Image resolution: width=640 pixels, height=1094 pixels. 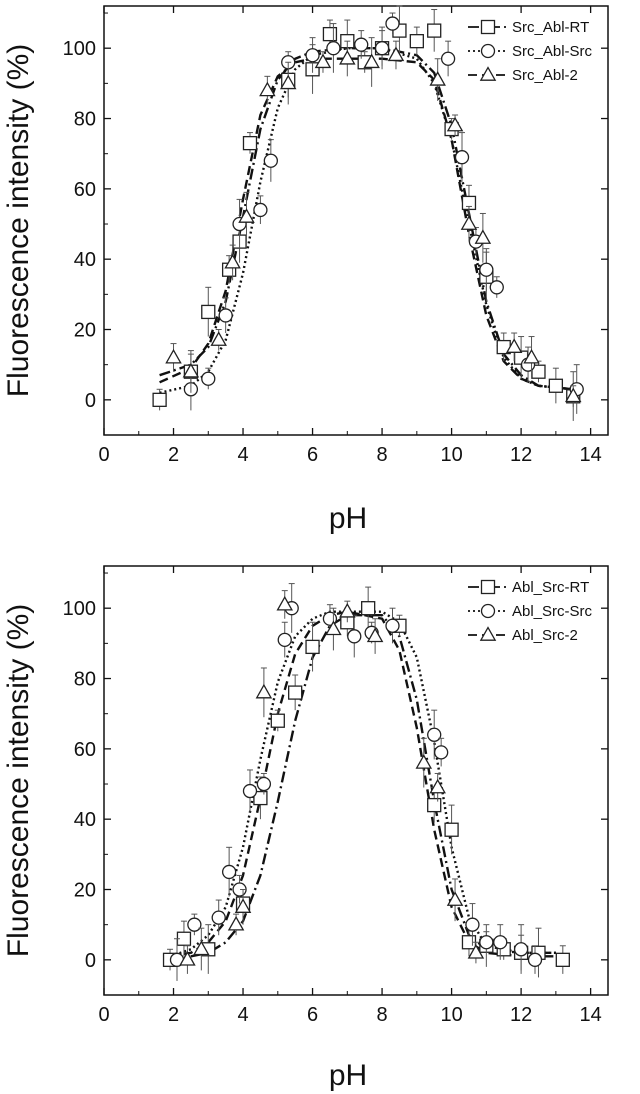 What do you see at coordinates (488, 587) in the screenshot?
I see `legend-marker-Abl_Src-RT` at bounding box center [488, 587].